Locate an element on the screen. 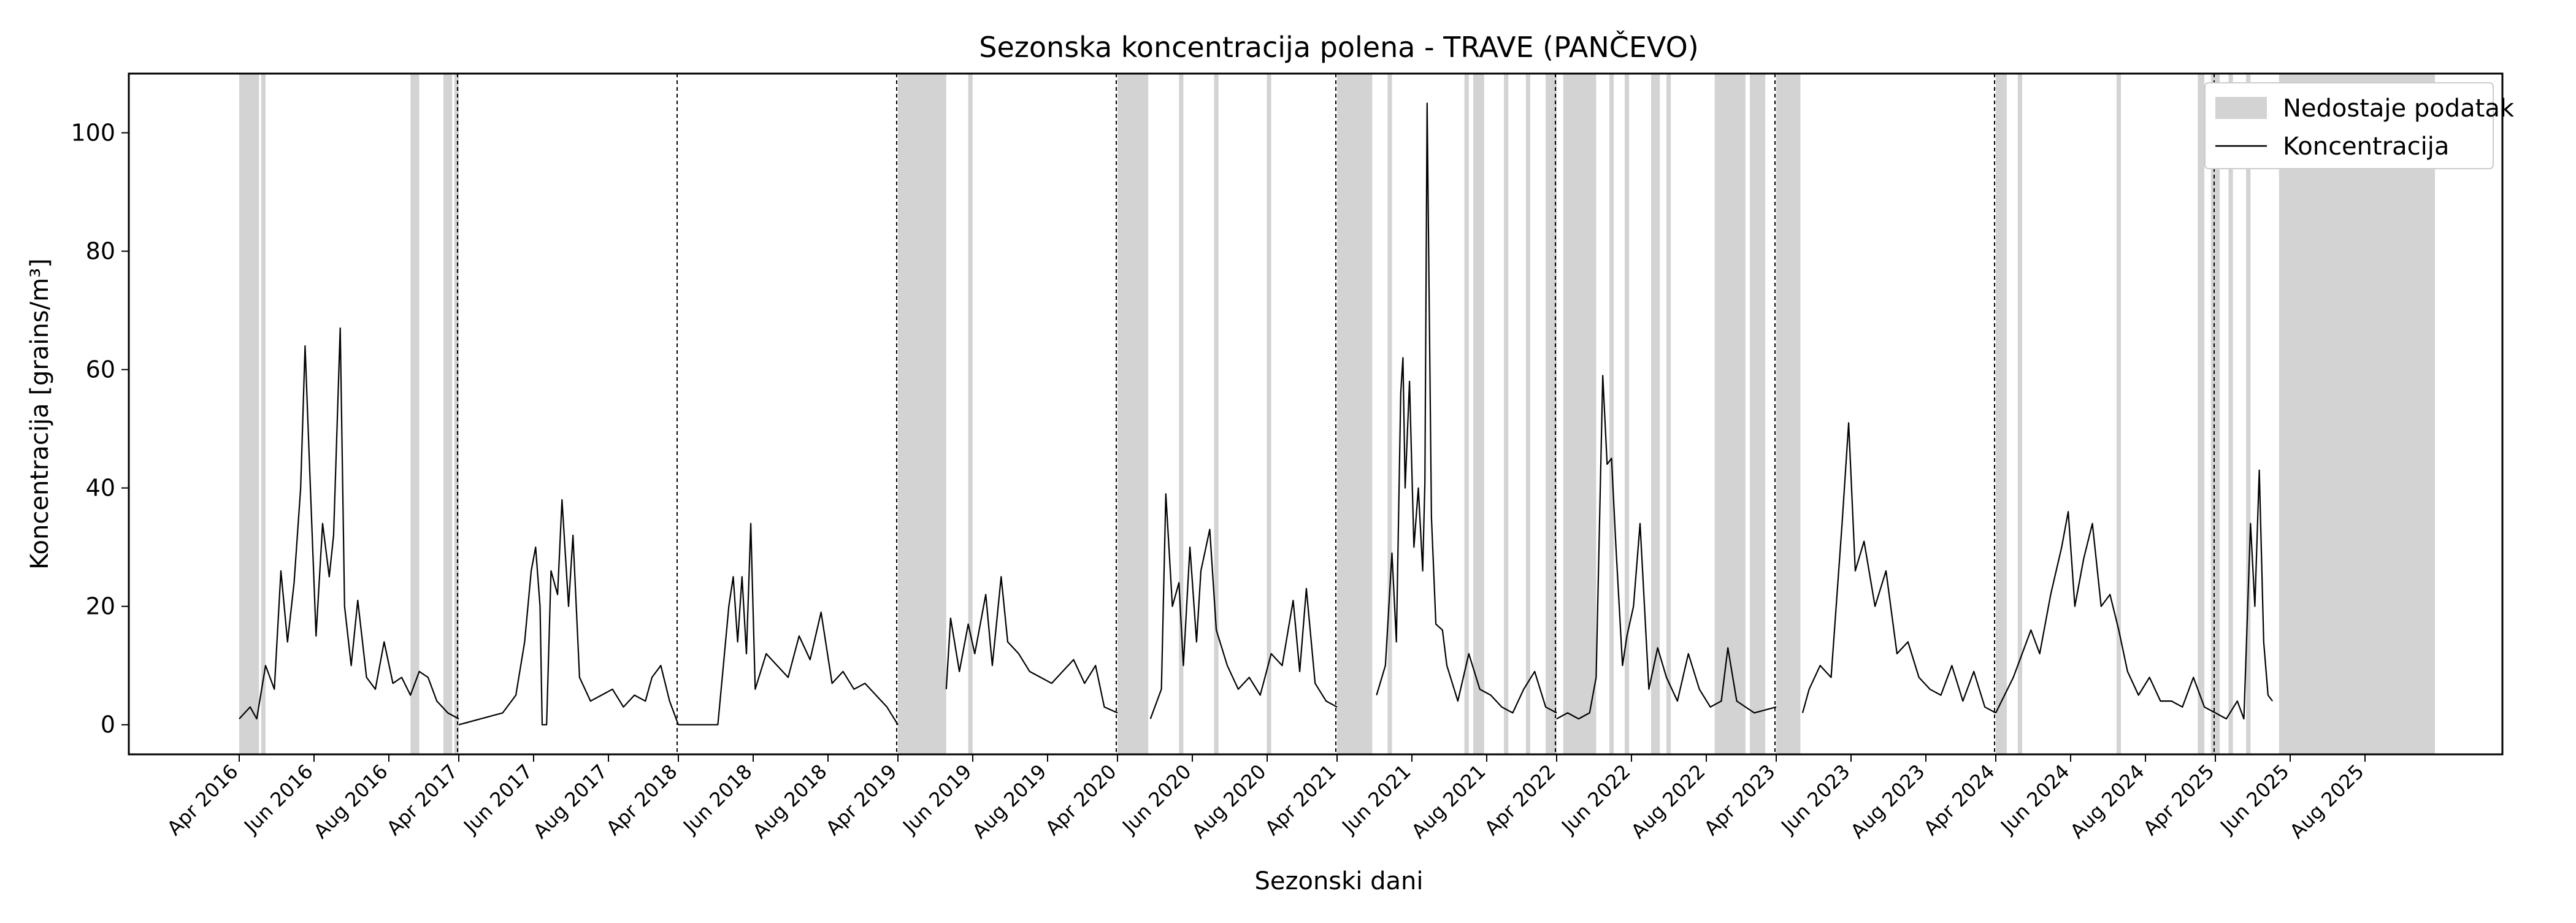  x-tick-label: Apr 2017 is located at coordinates (422, 800).